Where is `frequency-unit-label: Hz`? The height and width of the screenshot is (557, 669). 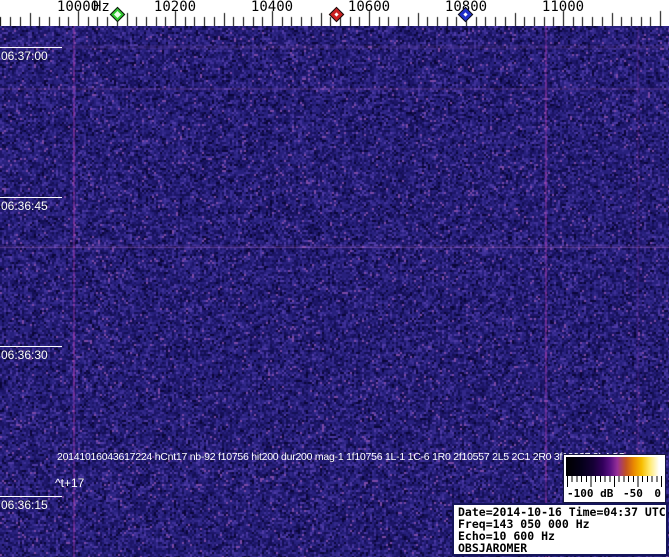
frequency-unit-label: Hz is located at coordinates (101, 7).